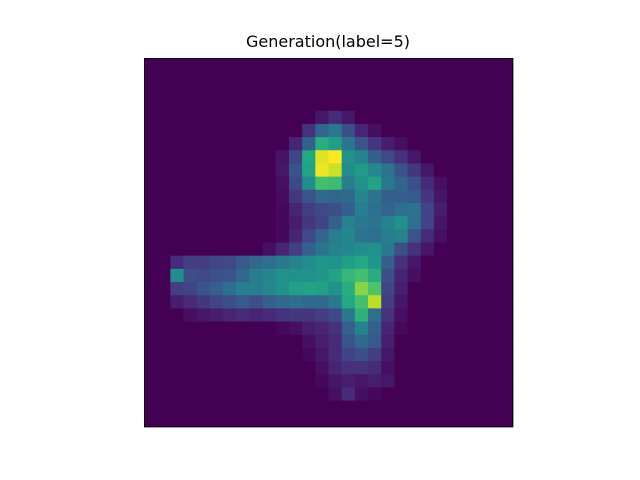 This screenshot has width=640, height=480. I want to click on heatmap-cell-r2-c7, so click(243, 91).